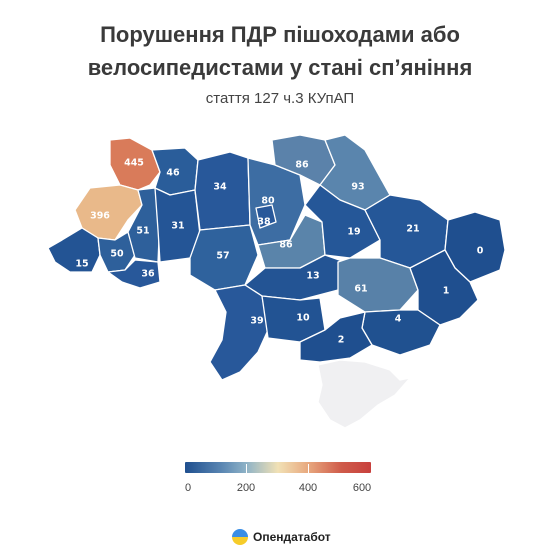 The height and width of the screenshot is (560, 560). I want to click on brand-name: Опендатабот, so click(292, 537).